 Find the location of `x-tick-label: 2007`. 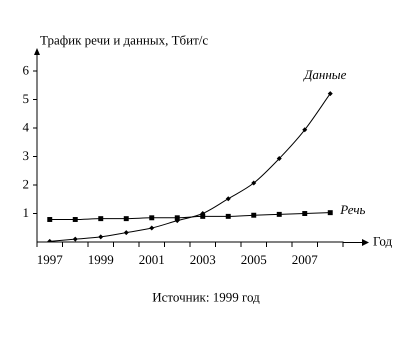

x-tick-label: 2007 is located at coordinates (305, 260).